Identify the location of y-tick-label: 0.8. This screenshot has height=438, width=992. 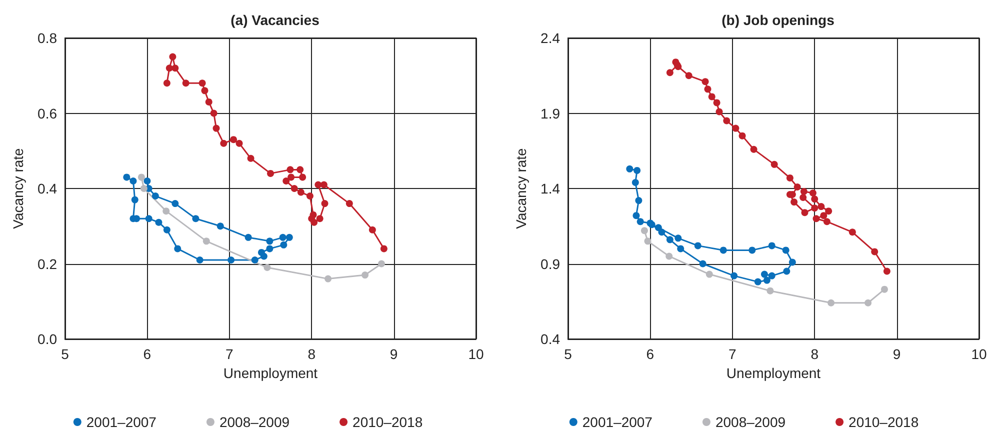
(48, 38).